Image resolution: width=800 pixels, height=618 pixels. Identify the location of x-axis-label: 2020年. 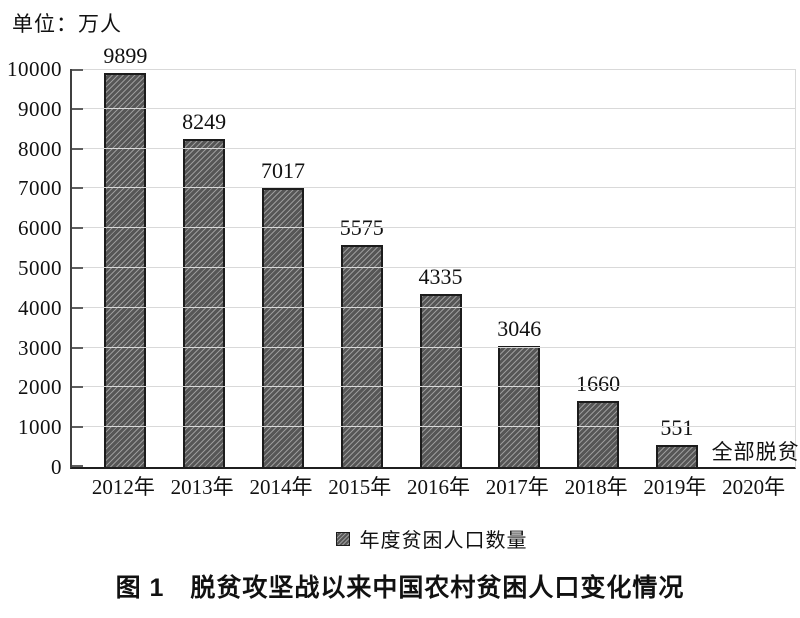
(754, 487).